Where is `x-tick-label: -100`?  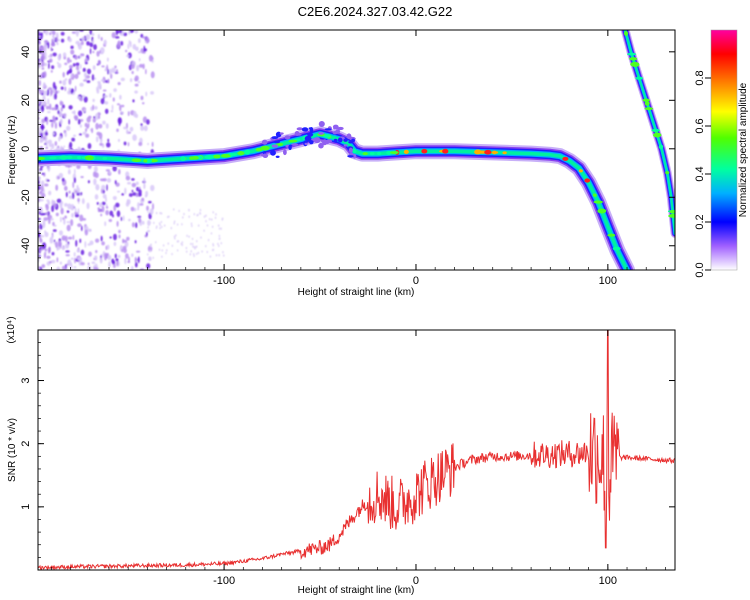
x-tick-label: -100 is located at coordinates (224, 281).